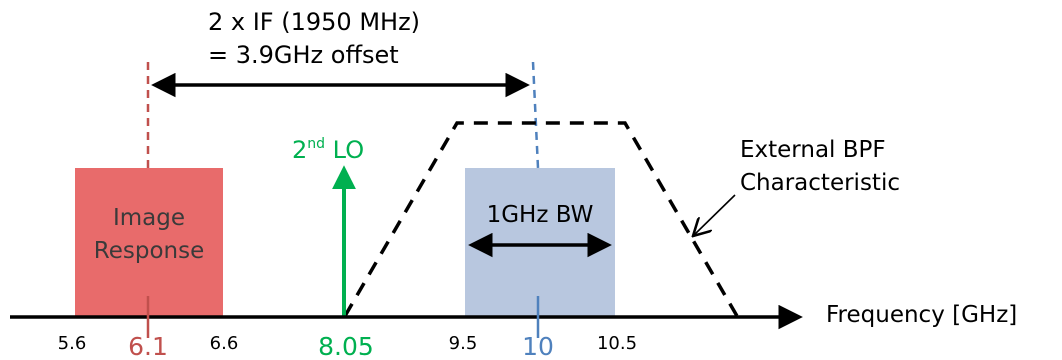 The height and width of the screenshot is (360, 1062). I want to click on image-response-label-line1: Image, so click(149, 218).